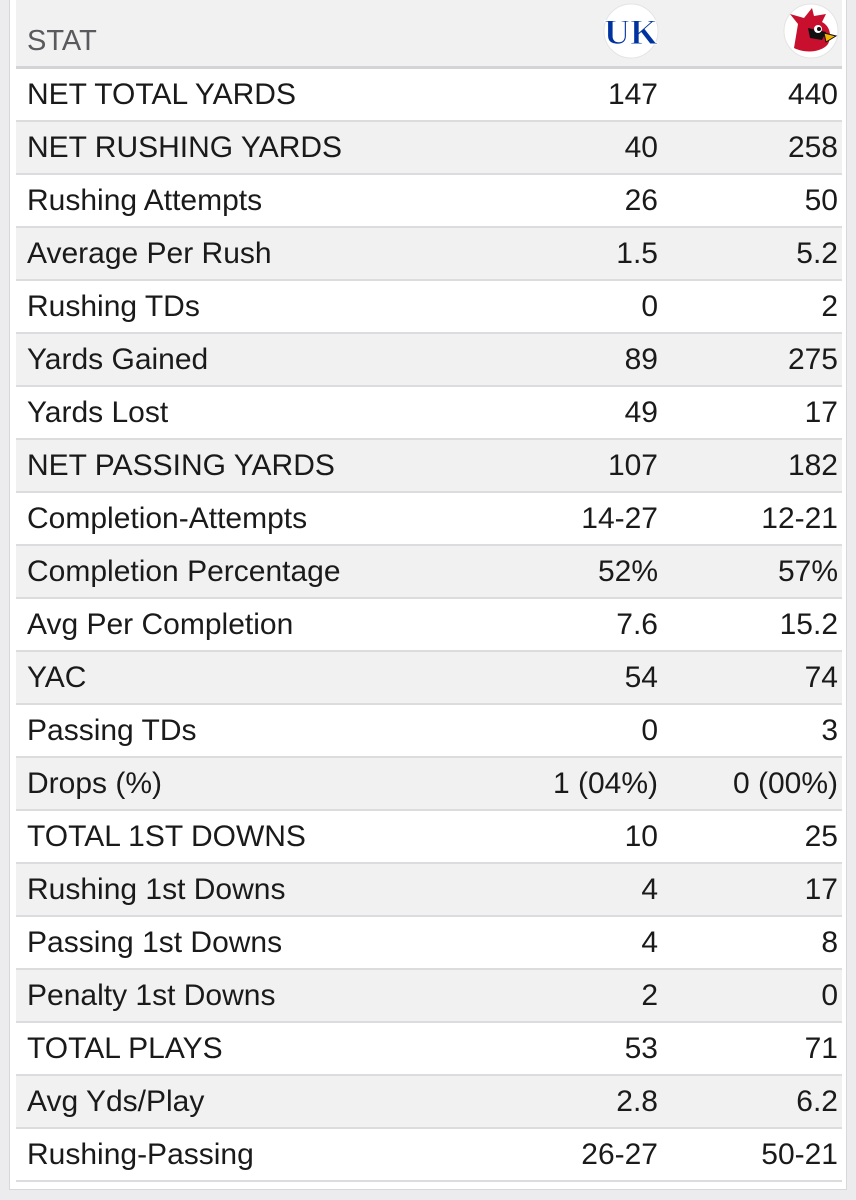 The width and height of the screenshot is (856, 1200). What do you see at coordinates (95, 783) in the screenshot?
I see `stat-label: Drops (%)` at bounding box center [95, 783].